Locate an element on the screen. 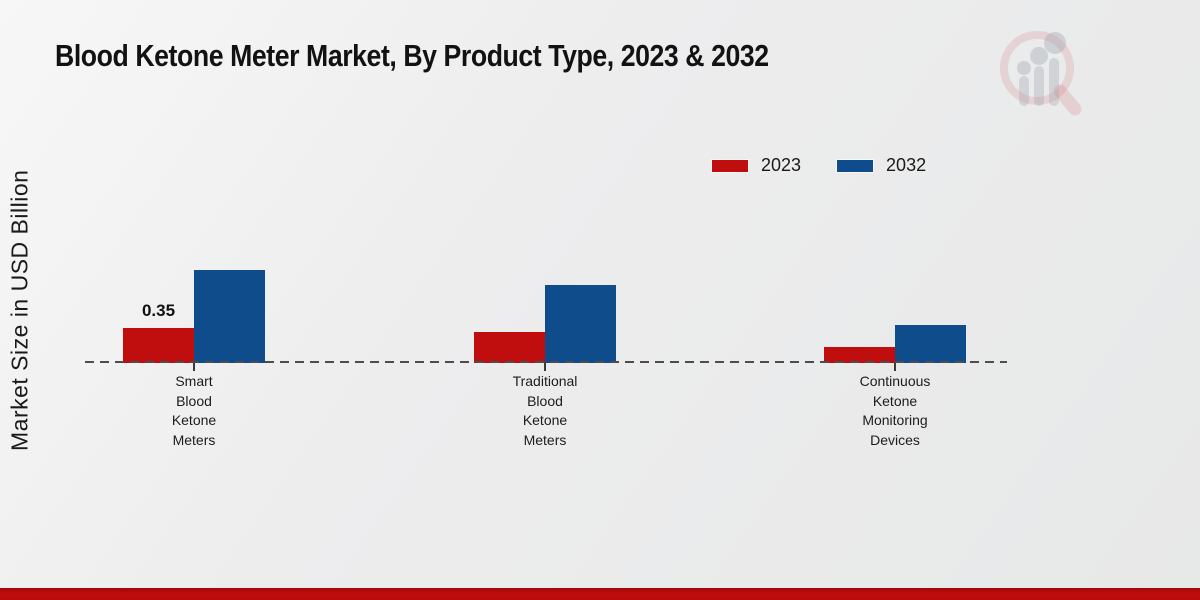 The width and height of the screenshot is (1200, 600). legend-item-2032: 2032 is located at coordinates (881, 165).